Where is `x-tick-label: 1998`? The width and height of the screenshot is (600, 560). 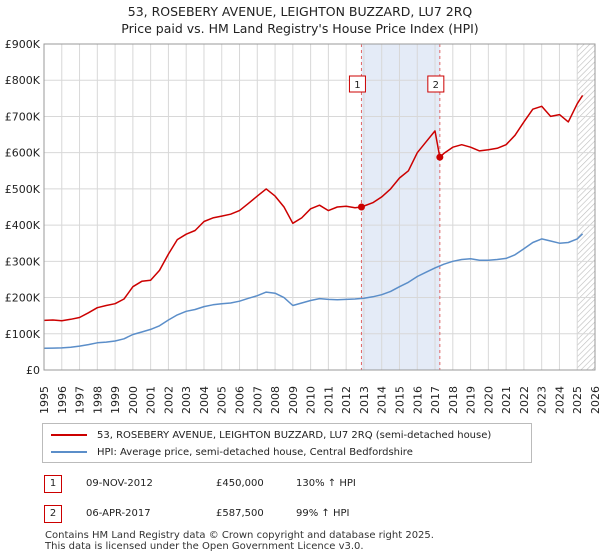
x-tick-label: 1998 is located at coordinates (97, 400).